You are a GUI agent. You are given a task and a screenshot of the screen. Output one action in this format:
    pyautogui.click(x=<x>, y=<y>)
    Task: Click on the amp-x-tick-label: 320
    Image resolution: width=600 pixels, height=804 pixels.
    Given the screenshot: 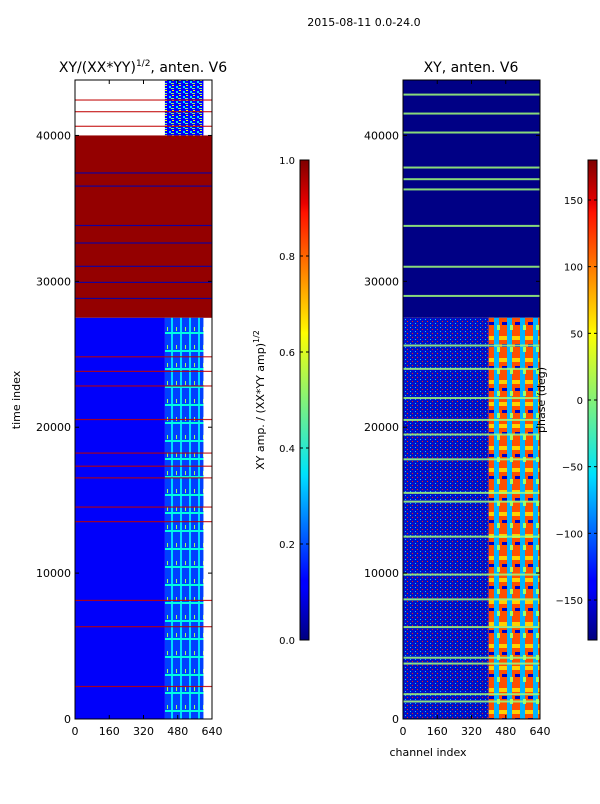 What is the action you would take?
    pyautogui.click(x=143, y=731)
    